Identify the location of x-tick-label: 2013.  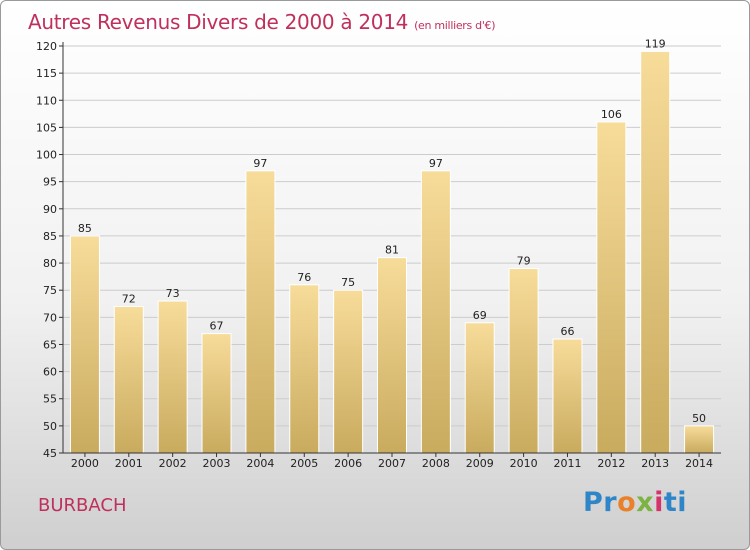
(655, 463).